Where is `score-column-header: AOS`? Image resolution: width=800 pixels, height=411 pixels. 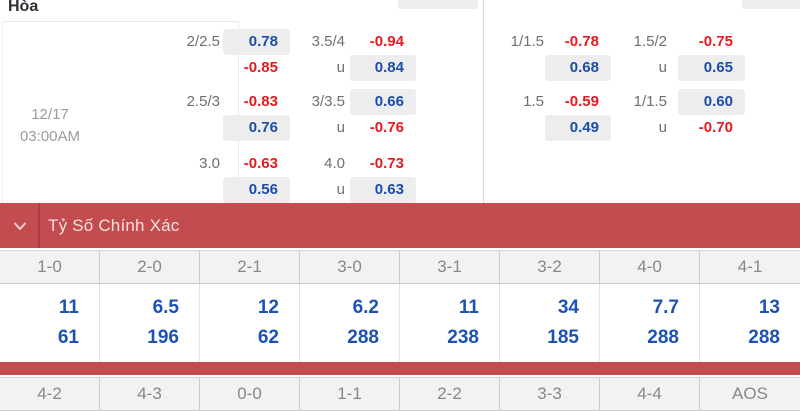 score-column-header: AOS is located at coordinates (750, 393).